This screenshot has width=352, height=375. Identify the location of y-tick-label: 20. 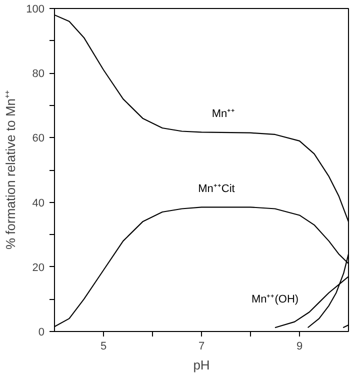
(38, 268).